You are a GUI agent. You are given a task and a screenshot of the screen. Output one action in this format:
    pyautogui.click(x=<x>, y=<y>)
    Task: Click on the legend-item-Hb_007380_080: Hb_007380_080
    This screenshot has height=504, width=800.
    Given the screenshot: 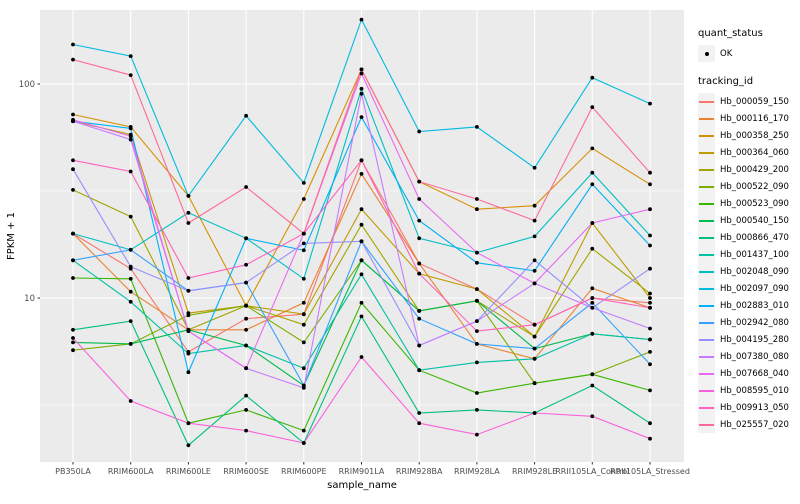 What is the action you would take?
    pyautogui.click(x=748, y=356)
    